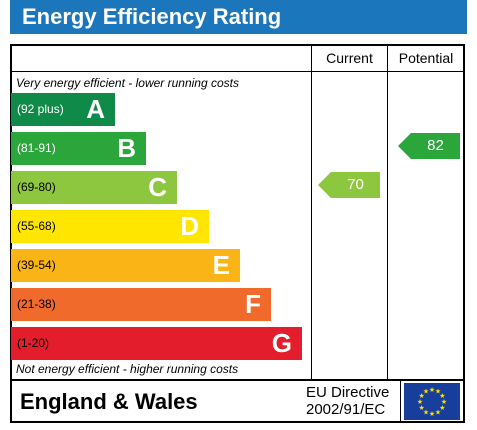  What do you see at coordinates (125, 265) in the screenshot?
I see `band-e: (39-54) E` at bounding box center [125, 265].